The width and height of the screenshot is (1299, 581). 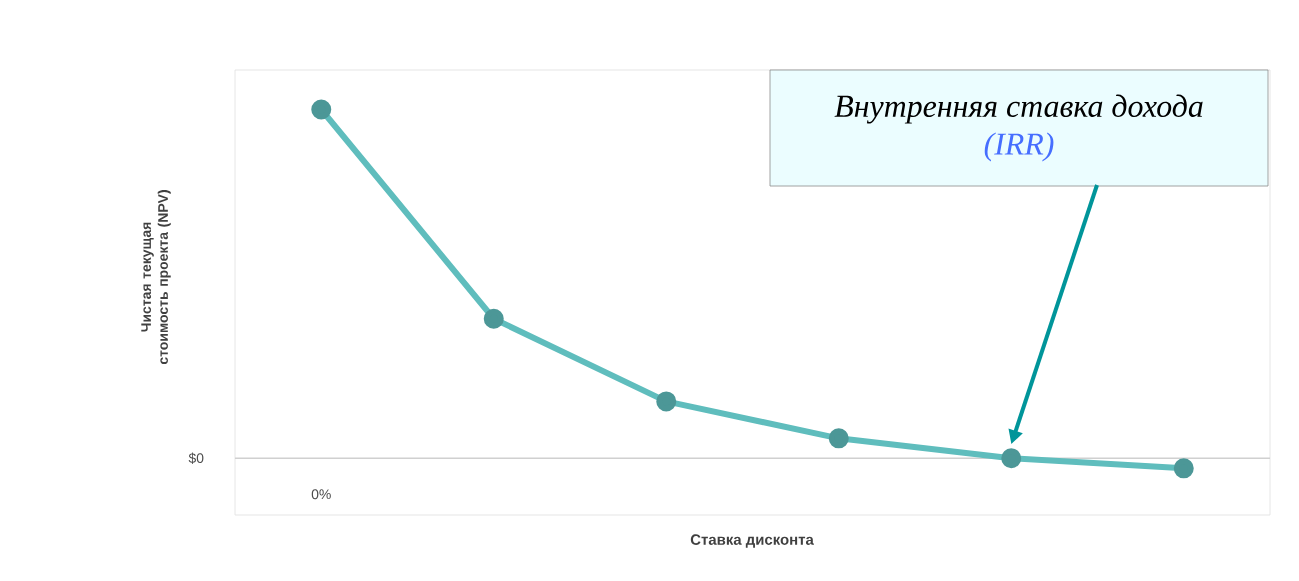 What do you see at coordinates (1018, 109) in the screenshot?
I see `annotation: Внутренняя ставка дохода` at bounding box center [1018, 109].